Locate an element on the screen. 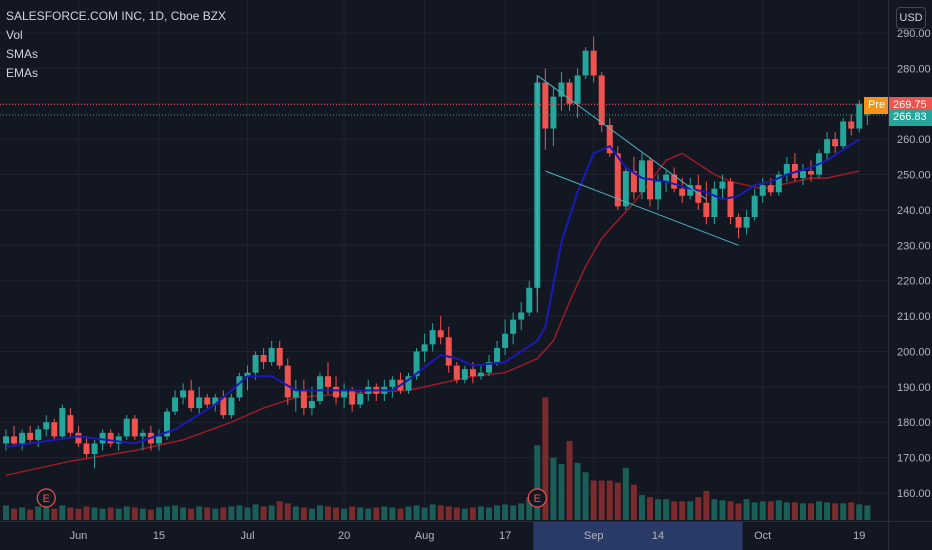  price-axis-label: 160.00 is located at coordinates (914, 494).